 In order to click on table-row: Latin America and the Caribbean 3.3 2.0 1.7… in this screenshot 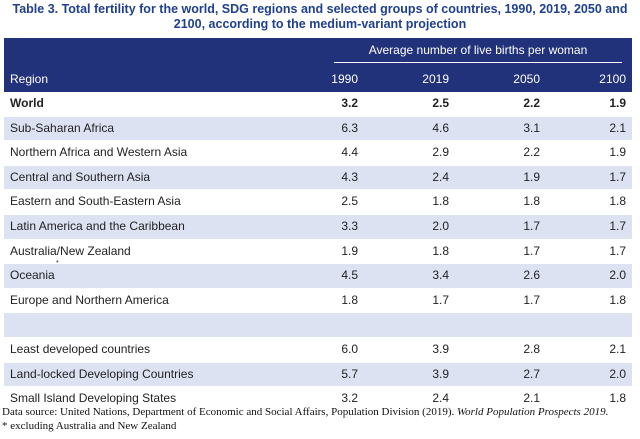, I will do `click(318, 227)`.